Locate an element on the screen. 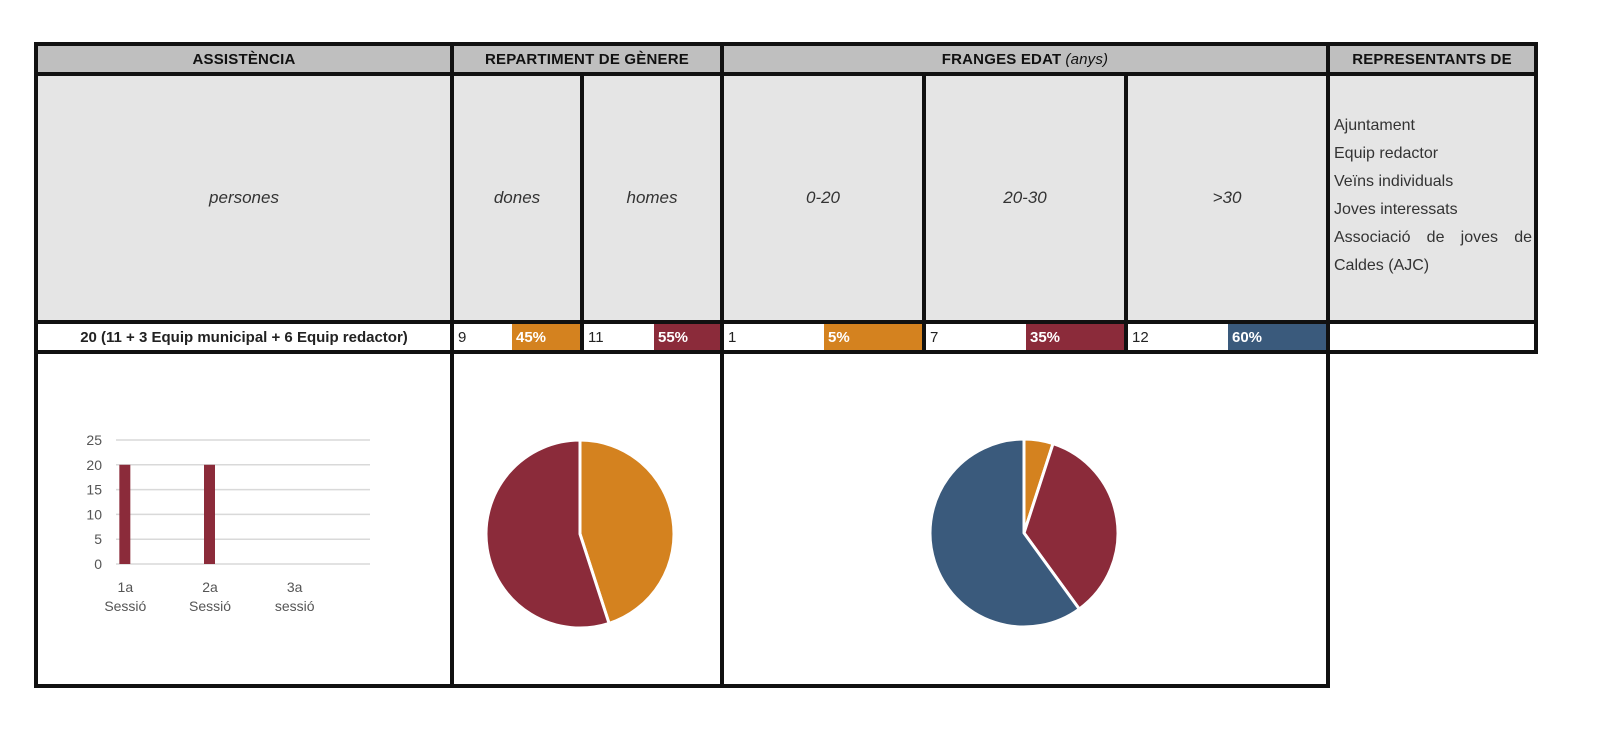 This screenshot has height=737, width=1600. y-tick-label: 5 is located at coordinates (98, 539).